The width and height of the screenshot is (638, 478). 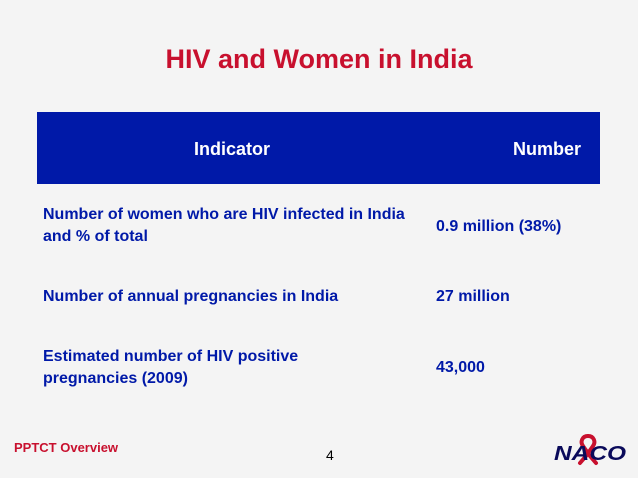 What do you see at coordinates (499, 226) in the screenshot?
I see `row-1-number: 0.9 million (38%)` at bounding box center [499, 226].